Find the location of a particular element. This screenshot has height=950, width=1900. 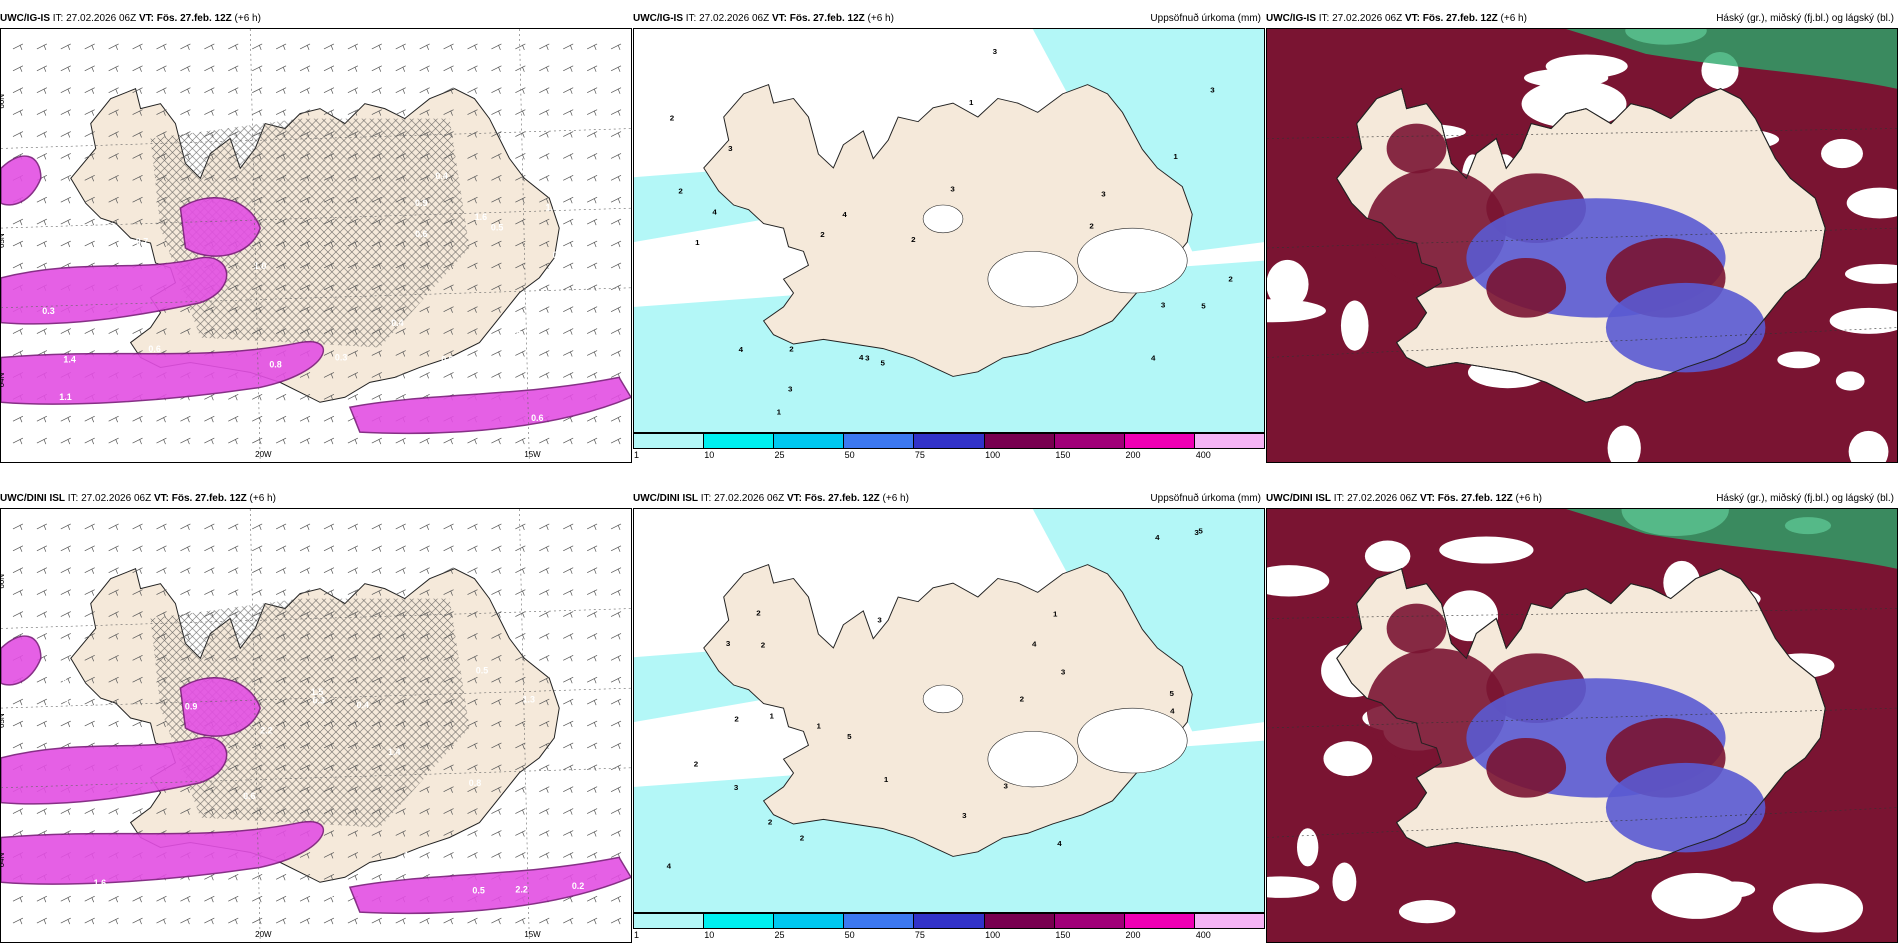

colorbar-swatch is located at coordinates (669, 441).